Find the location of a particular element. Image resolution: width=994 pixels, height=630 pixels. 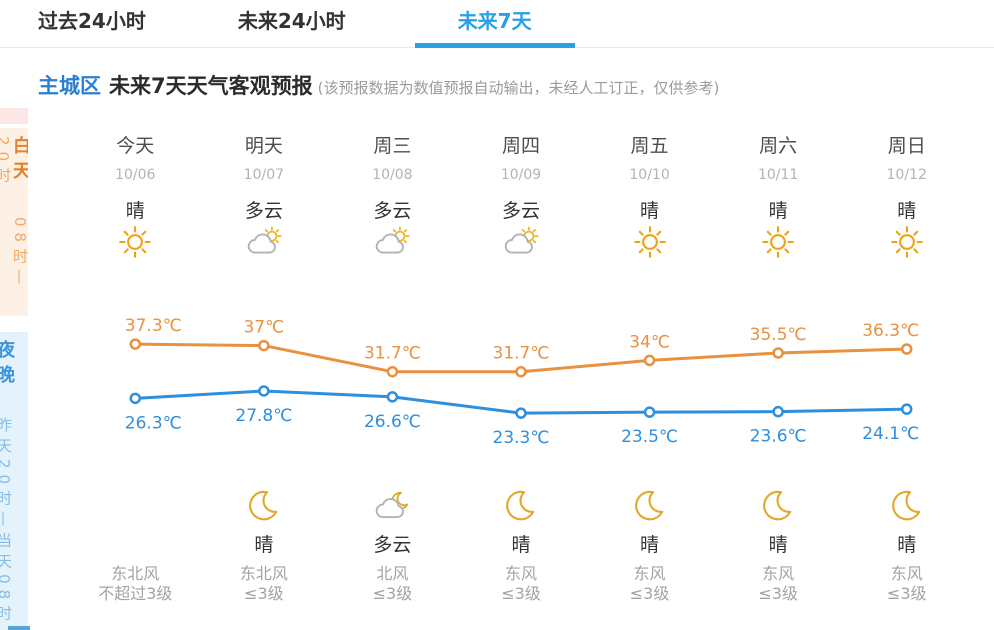

sidebar-night-range: 昨天20时—当天08时 is located at coordinates (6, 522).